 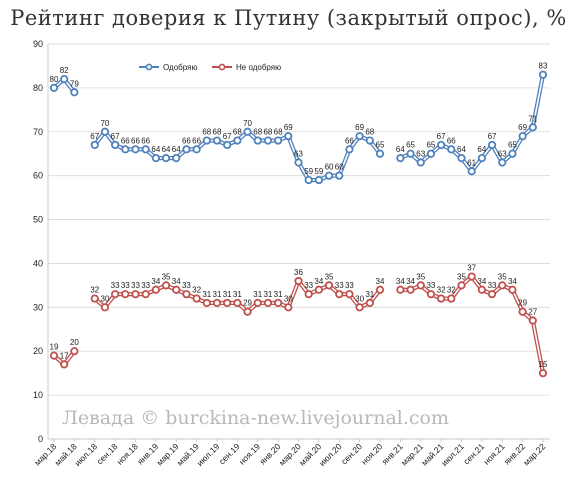 What do you see at coordinates (532, 118) in the screenshot?
I see `data-label: 71` at bounding box center [532, 118].